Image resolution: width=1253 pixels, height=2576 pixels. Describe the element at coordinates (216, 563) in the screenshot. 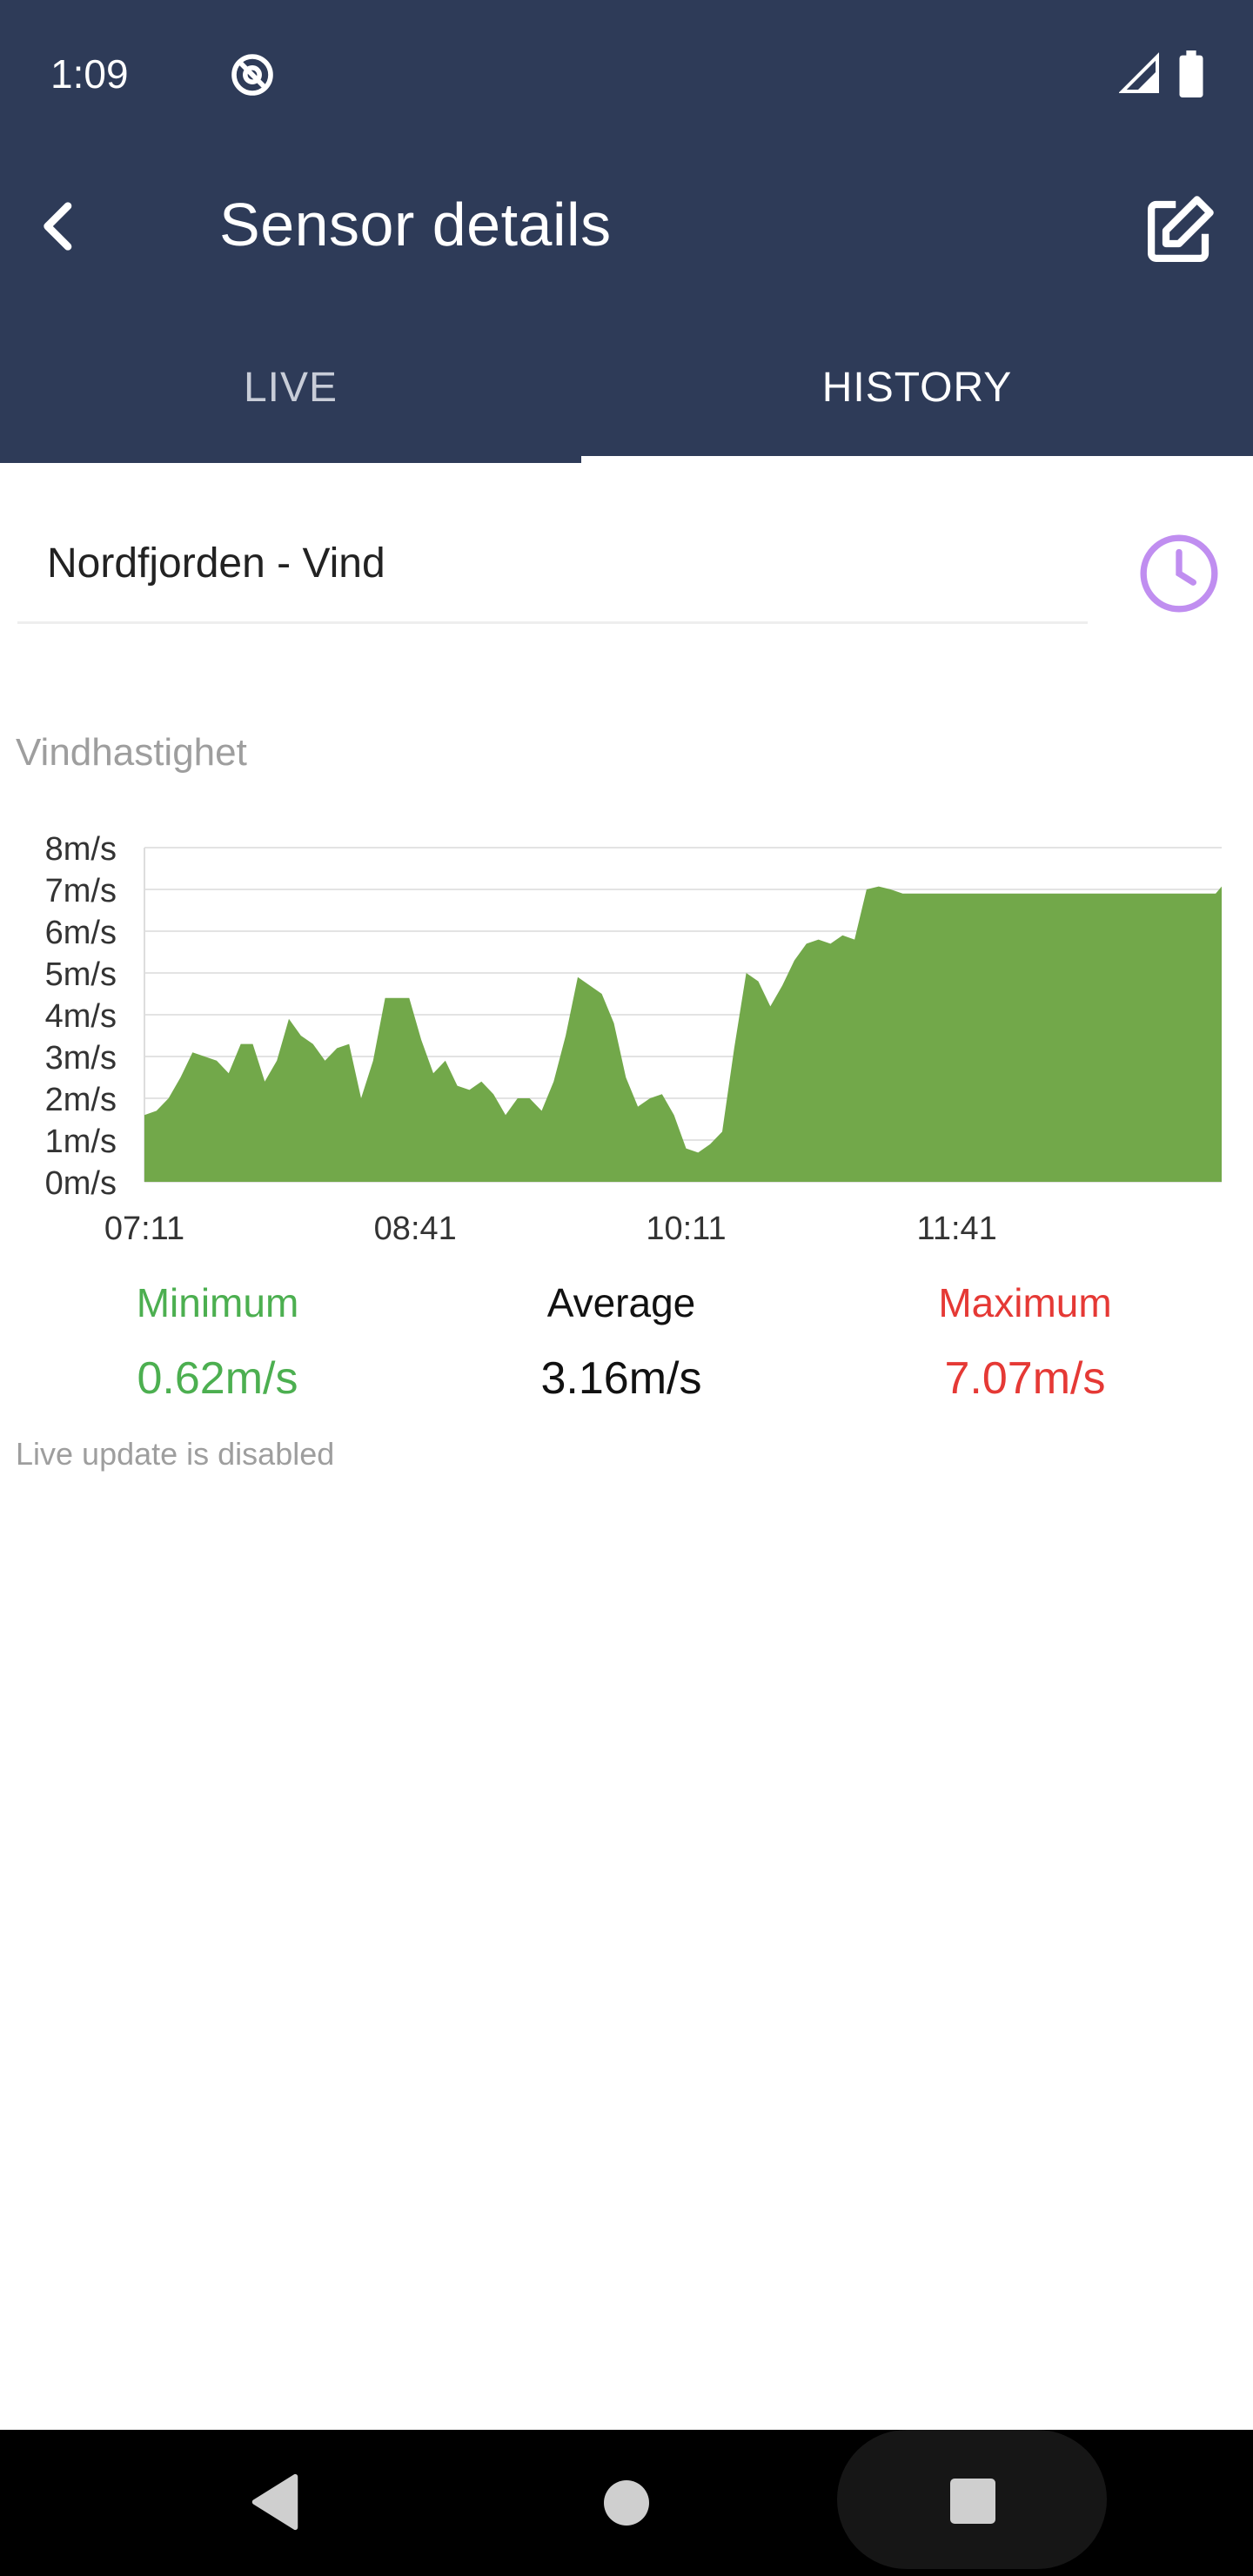

I see `sensor-name: Nordfjorden - Vind` at that location.